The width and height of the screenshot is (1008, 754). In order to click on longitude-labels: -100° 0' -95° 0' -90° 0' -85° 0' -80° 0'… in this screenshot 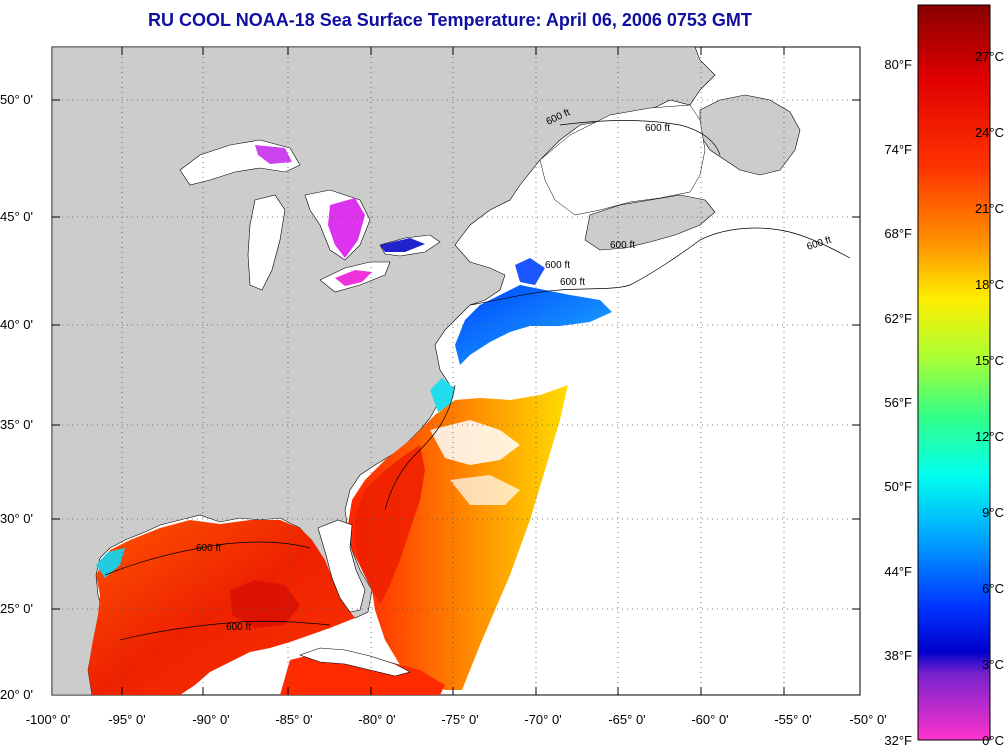, I will do `click(456, 719)`.